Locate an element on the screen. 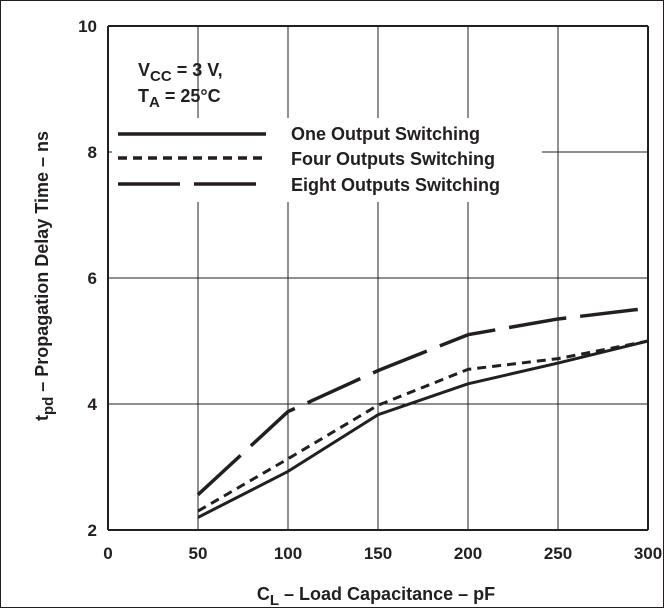 The height and width of the screenshot is (608, 664). legend-label-four-outputs: Four Outputs Switching is located at coordinates (393, 159).